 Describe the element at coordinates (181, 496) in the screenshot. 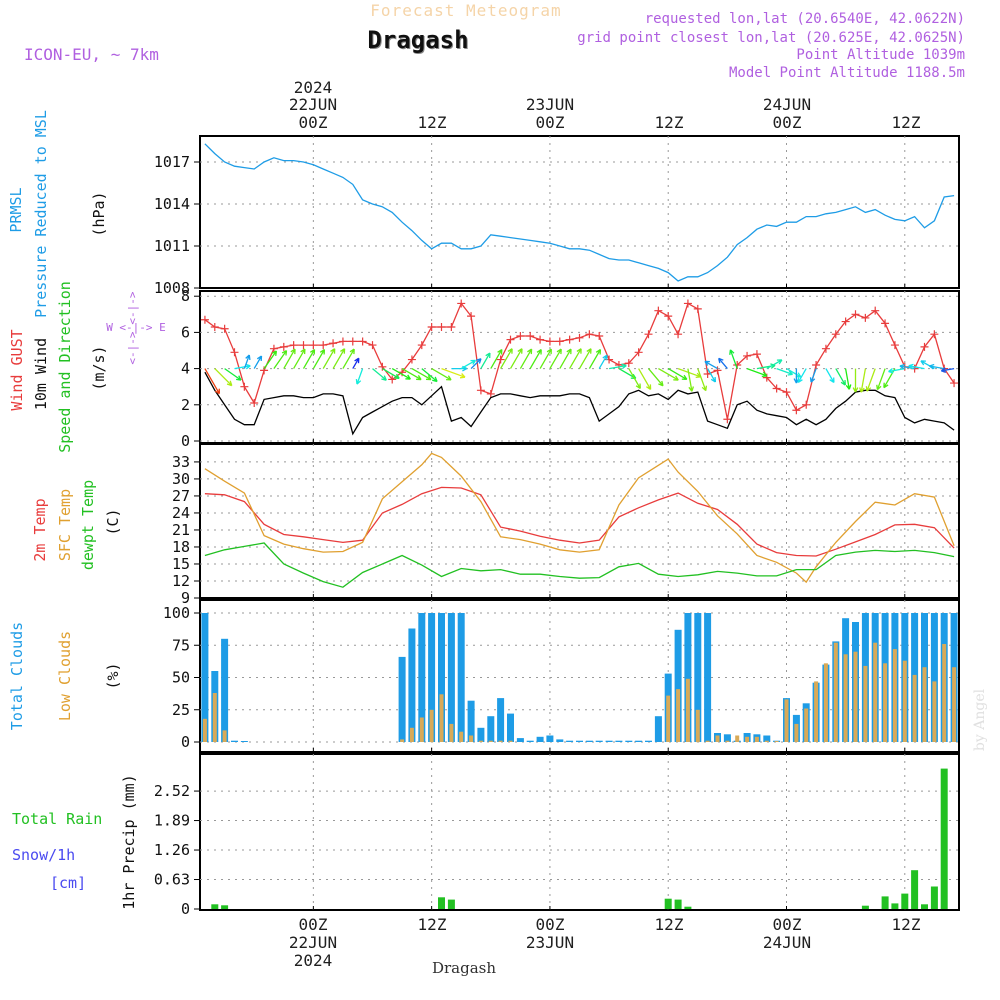

I see `temperature-ytick-label: 27` at that location.